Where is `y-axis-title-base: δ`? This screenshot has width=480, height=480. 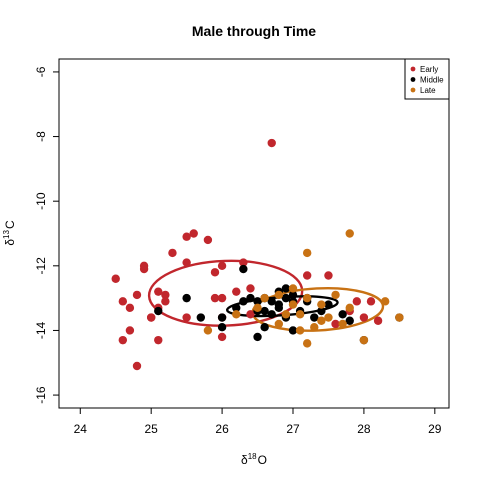
y-axis-title-base: δ is located at coordinates (10, 242).